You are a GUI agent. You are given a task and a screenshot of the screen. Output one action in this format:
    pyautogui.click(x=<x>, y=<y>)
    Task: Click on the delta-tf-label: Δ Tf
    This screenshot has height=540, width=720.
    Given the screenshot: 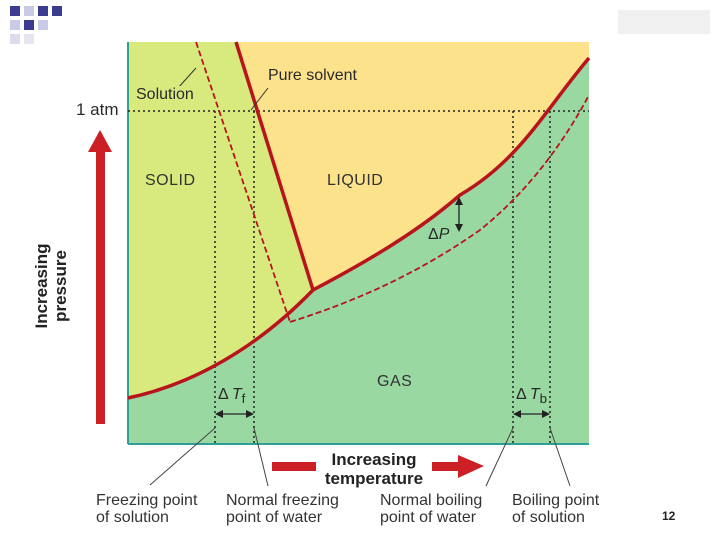 What is the action you would take?
    pyautogui.click(x=231, y=396)
    